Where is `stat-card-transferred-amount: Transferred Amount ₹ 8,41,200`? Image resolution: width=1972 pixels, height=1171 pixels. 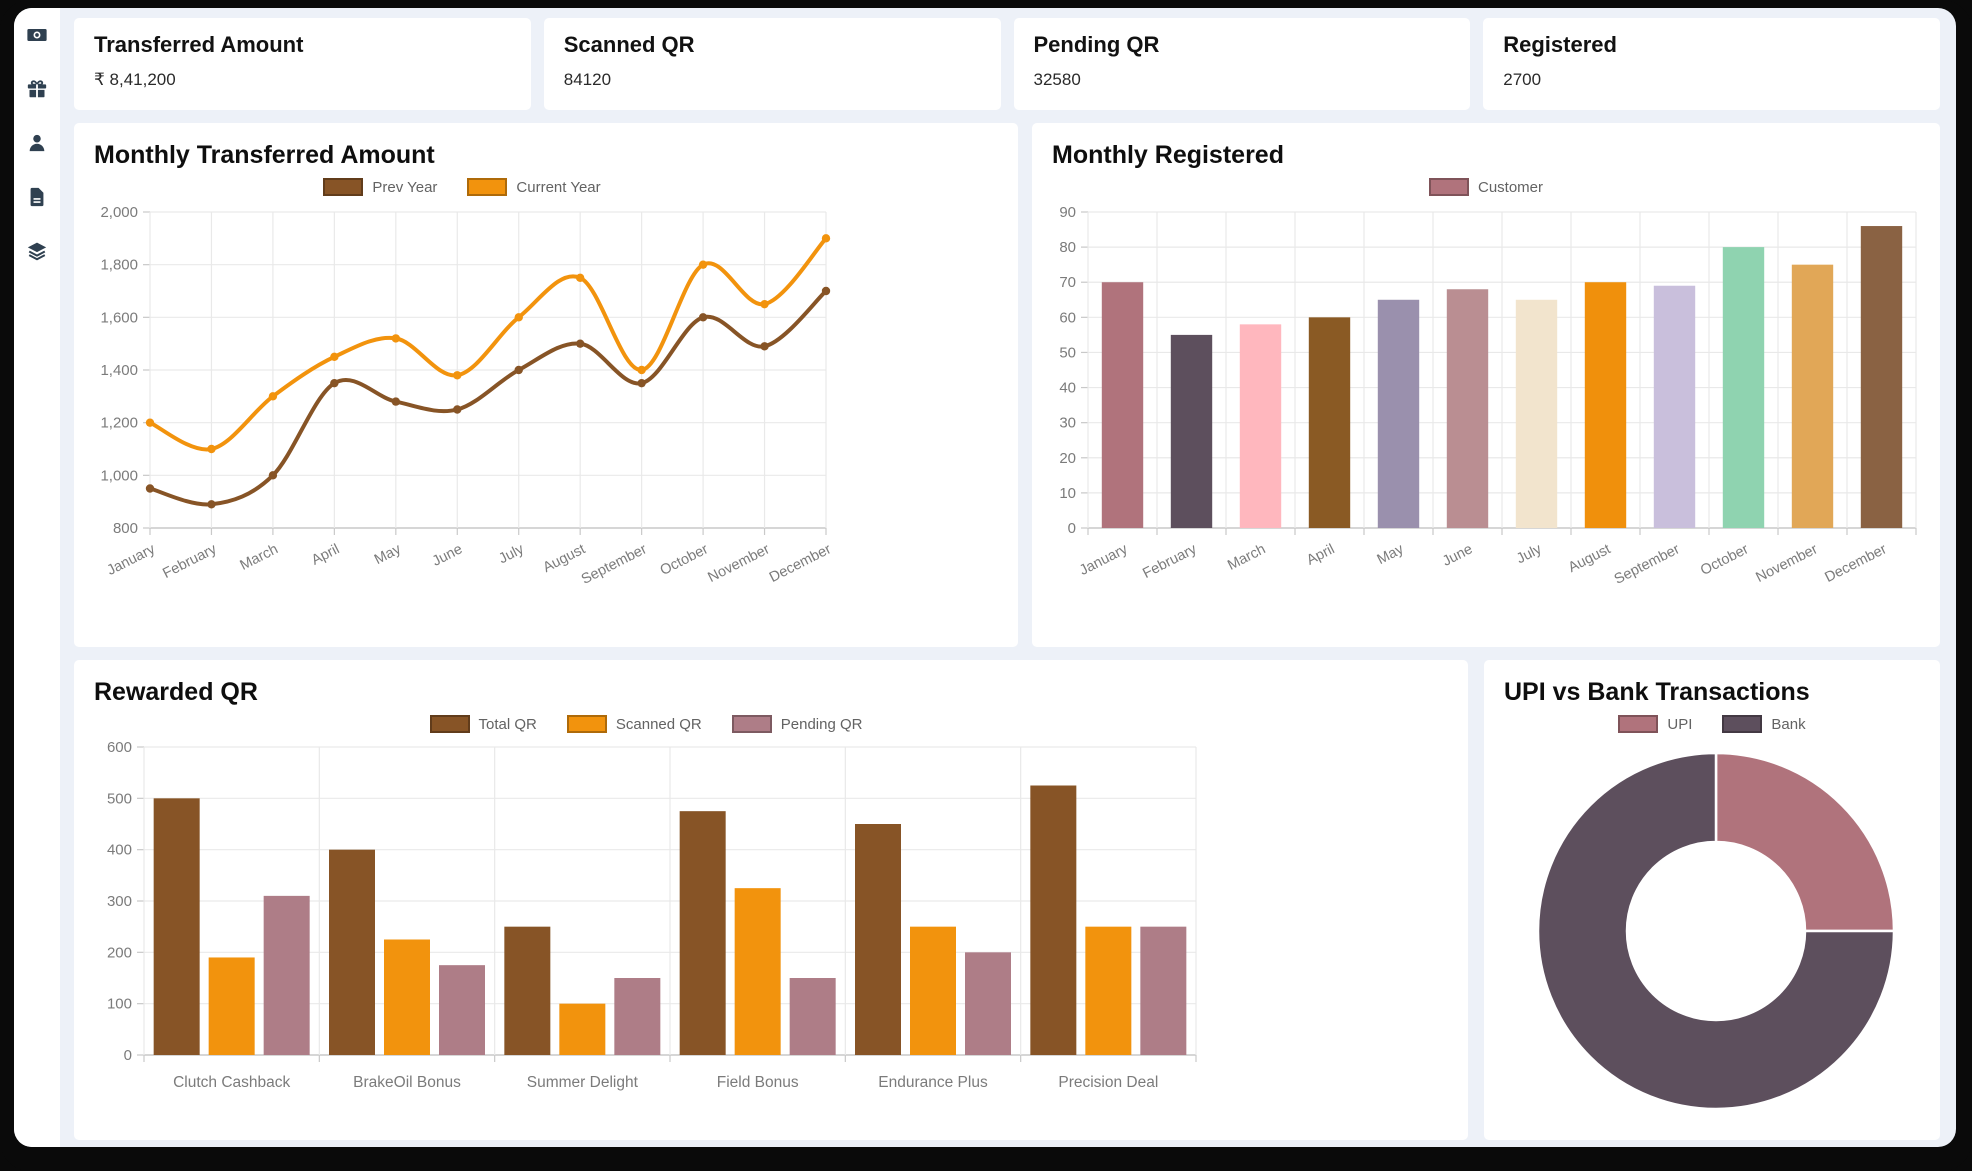
stat-card-transferred-amount: Transferred Amount ₹ 8,41,200 is located at coordinates (302, 64).